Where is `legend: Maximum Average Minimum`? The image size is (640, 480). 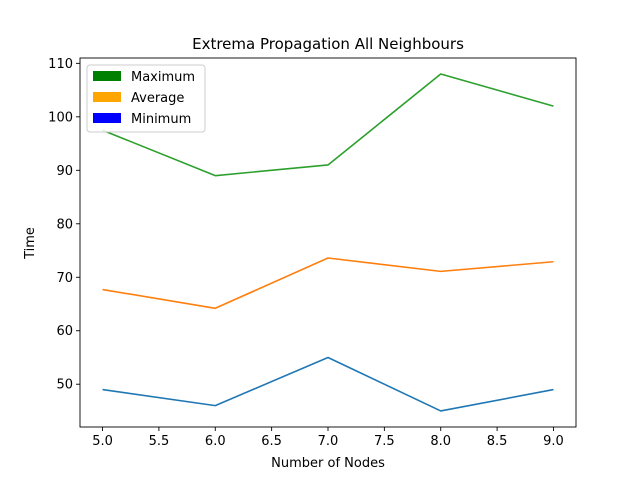 legend: Maximum Average Minimum is located at coordinates (146, 98).